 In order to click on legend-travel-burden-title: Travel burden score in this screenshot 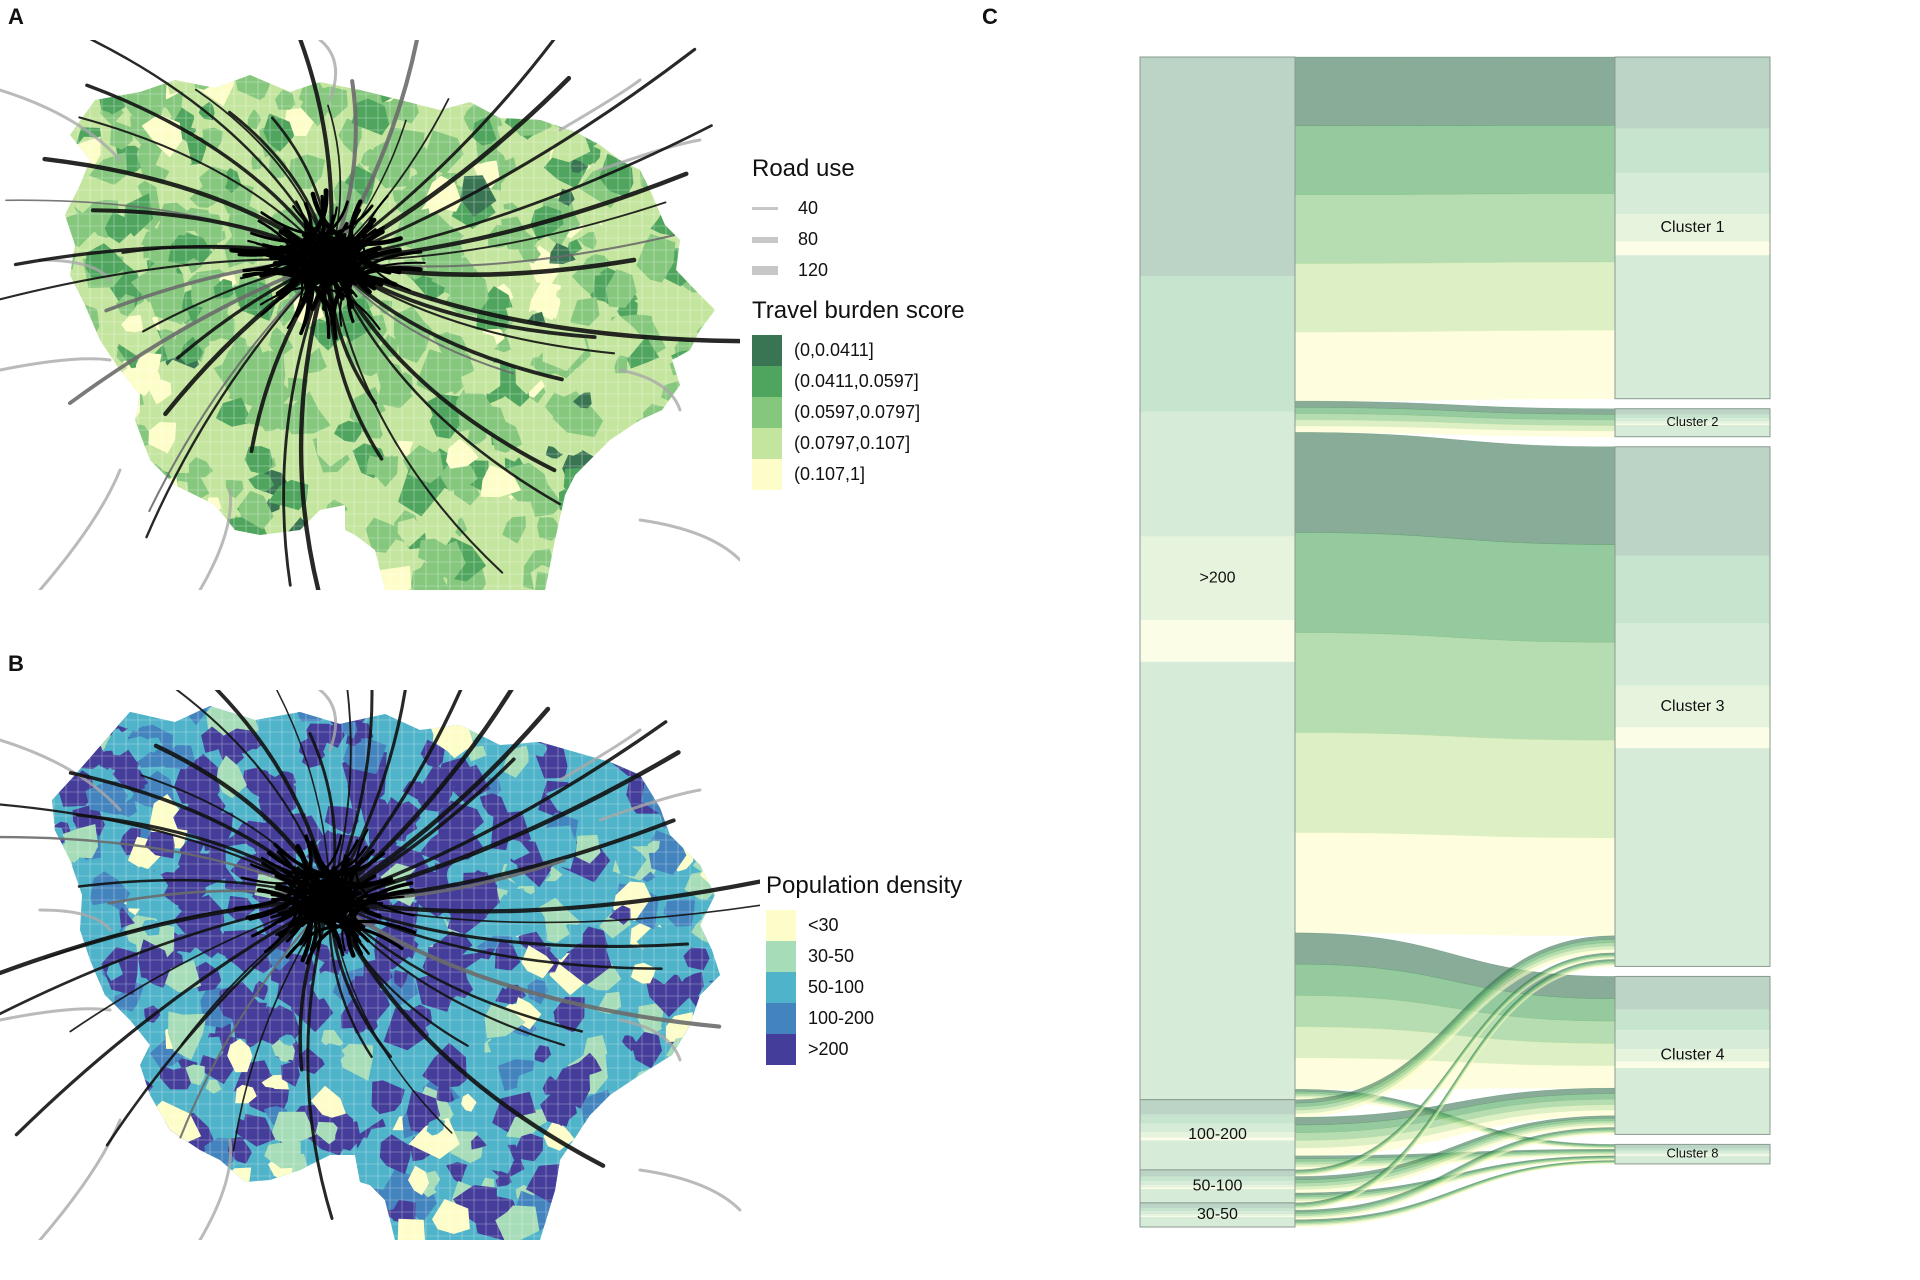, I will do `click(858, 310)`.